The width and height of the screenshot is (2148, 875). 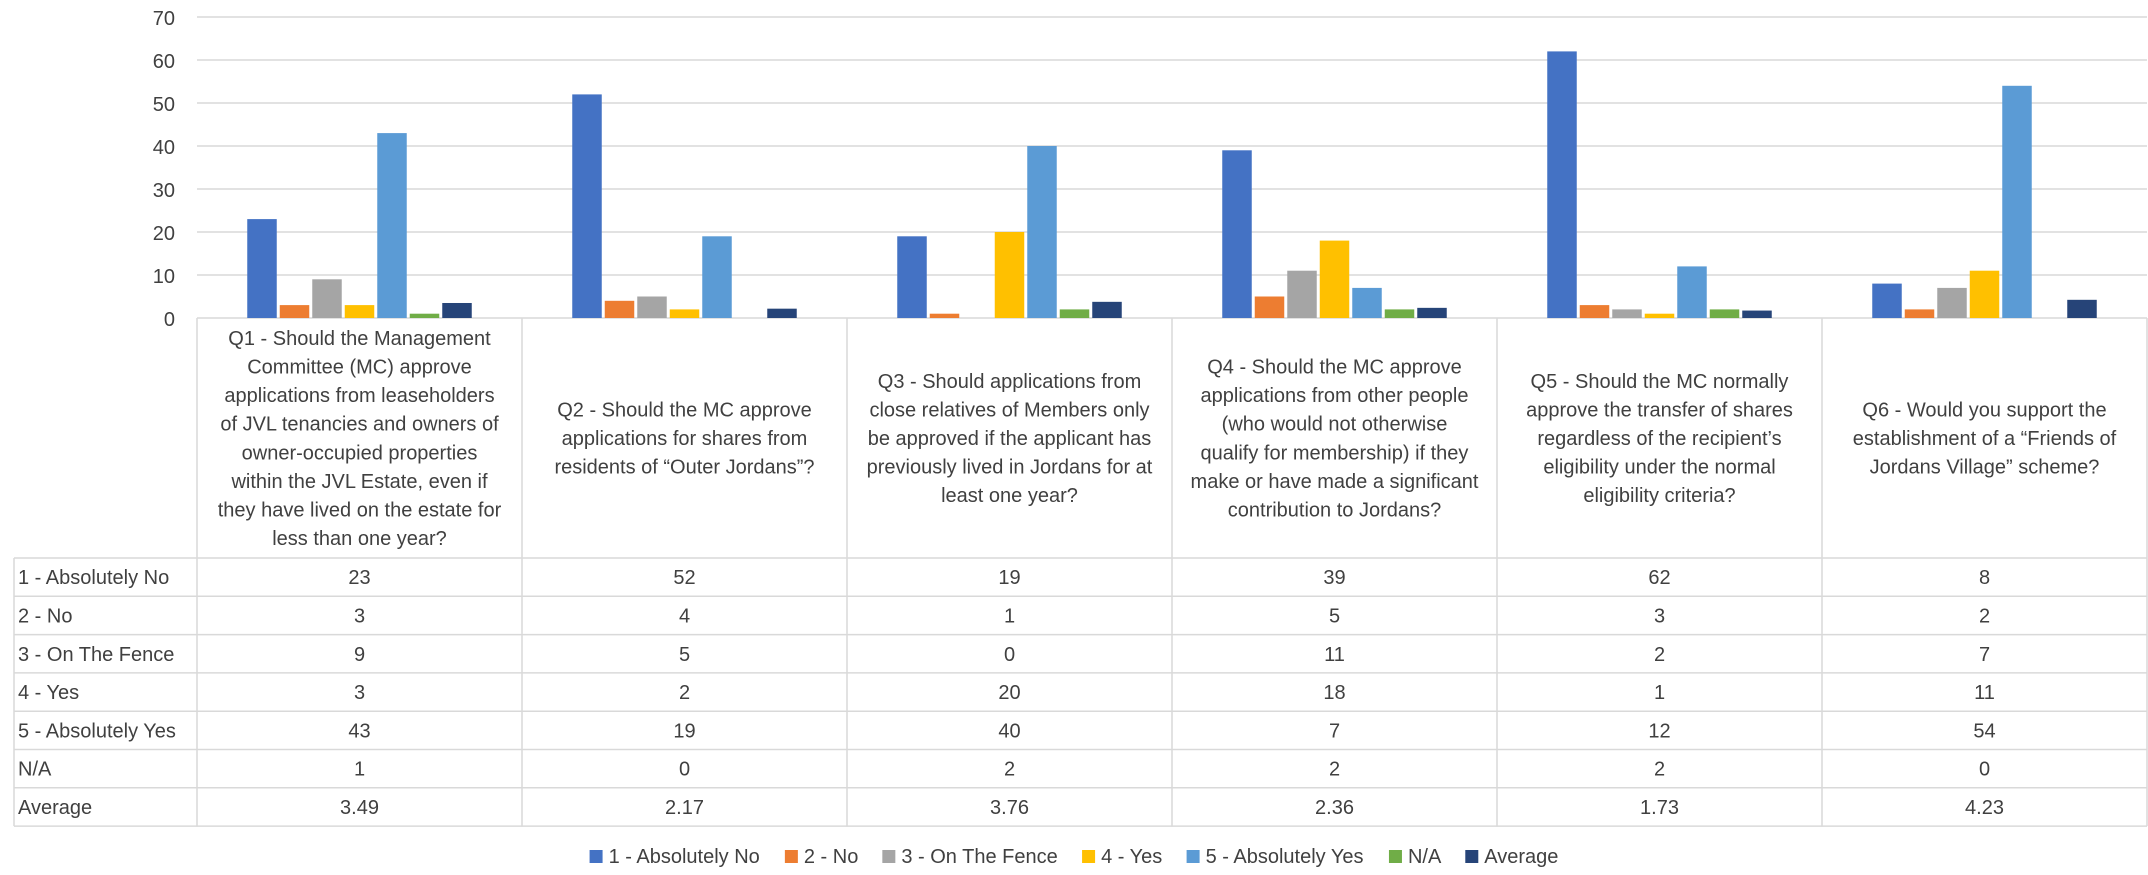 I want to click on data-label: 3.76, so click(x=1009, y=808).